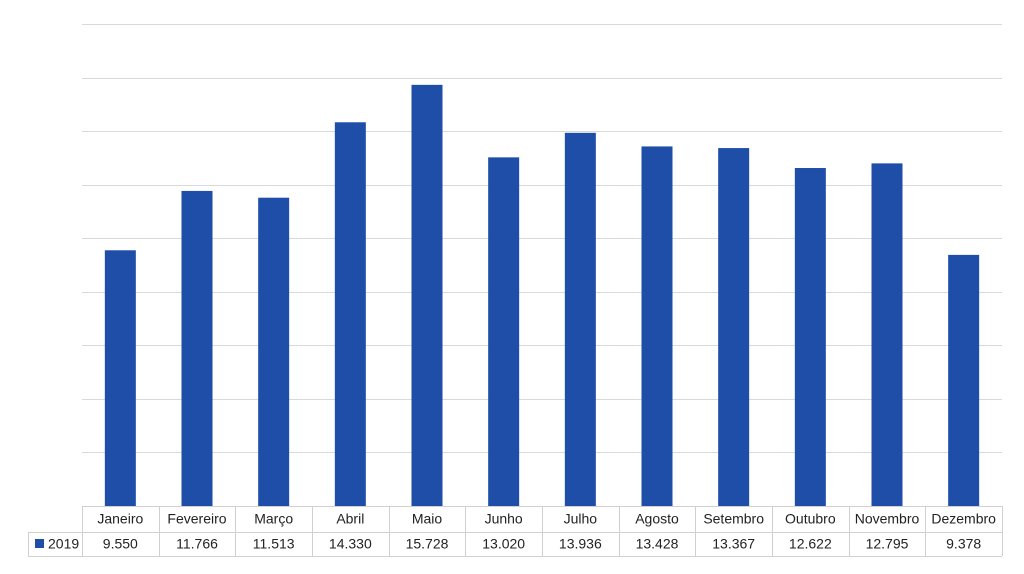 Image resolution: width=1024 pixels, height=574 pixels. I want to click on table-value: 11.513, so click(274, 544).